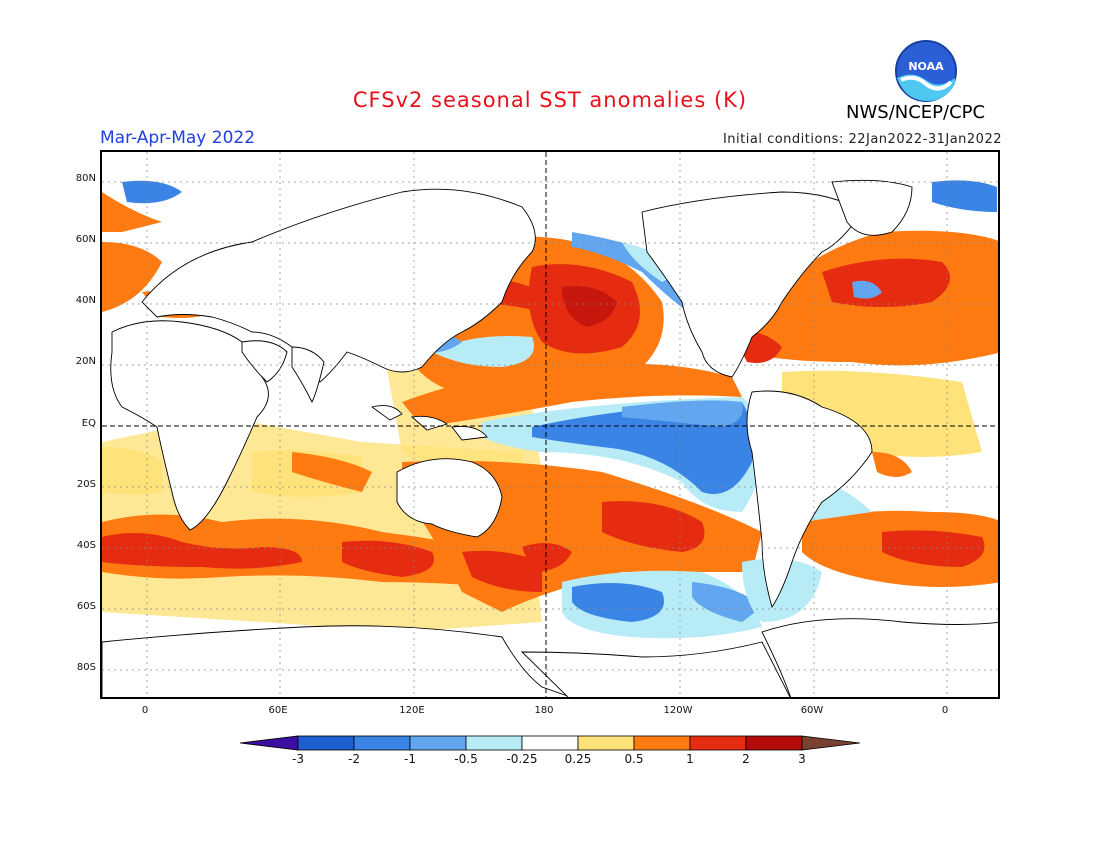 This screenshot has width=1100, height=850. What do you see at coordinates (916, 112) in the screenshot?
I see `agency-label: NWS/NCEP/CPC` at bounding box center [916, 112].